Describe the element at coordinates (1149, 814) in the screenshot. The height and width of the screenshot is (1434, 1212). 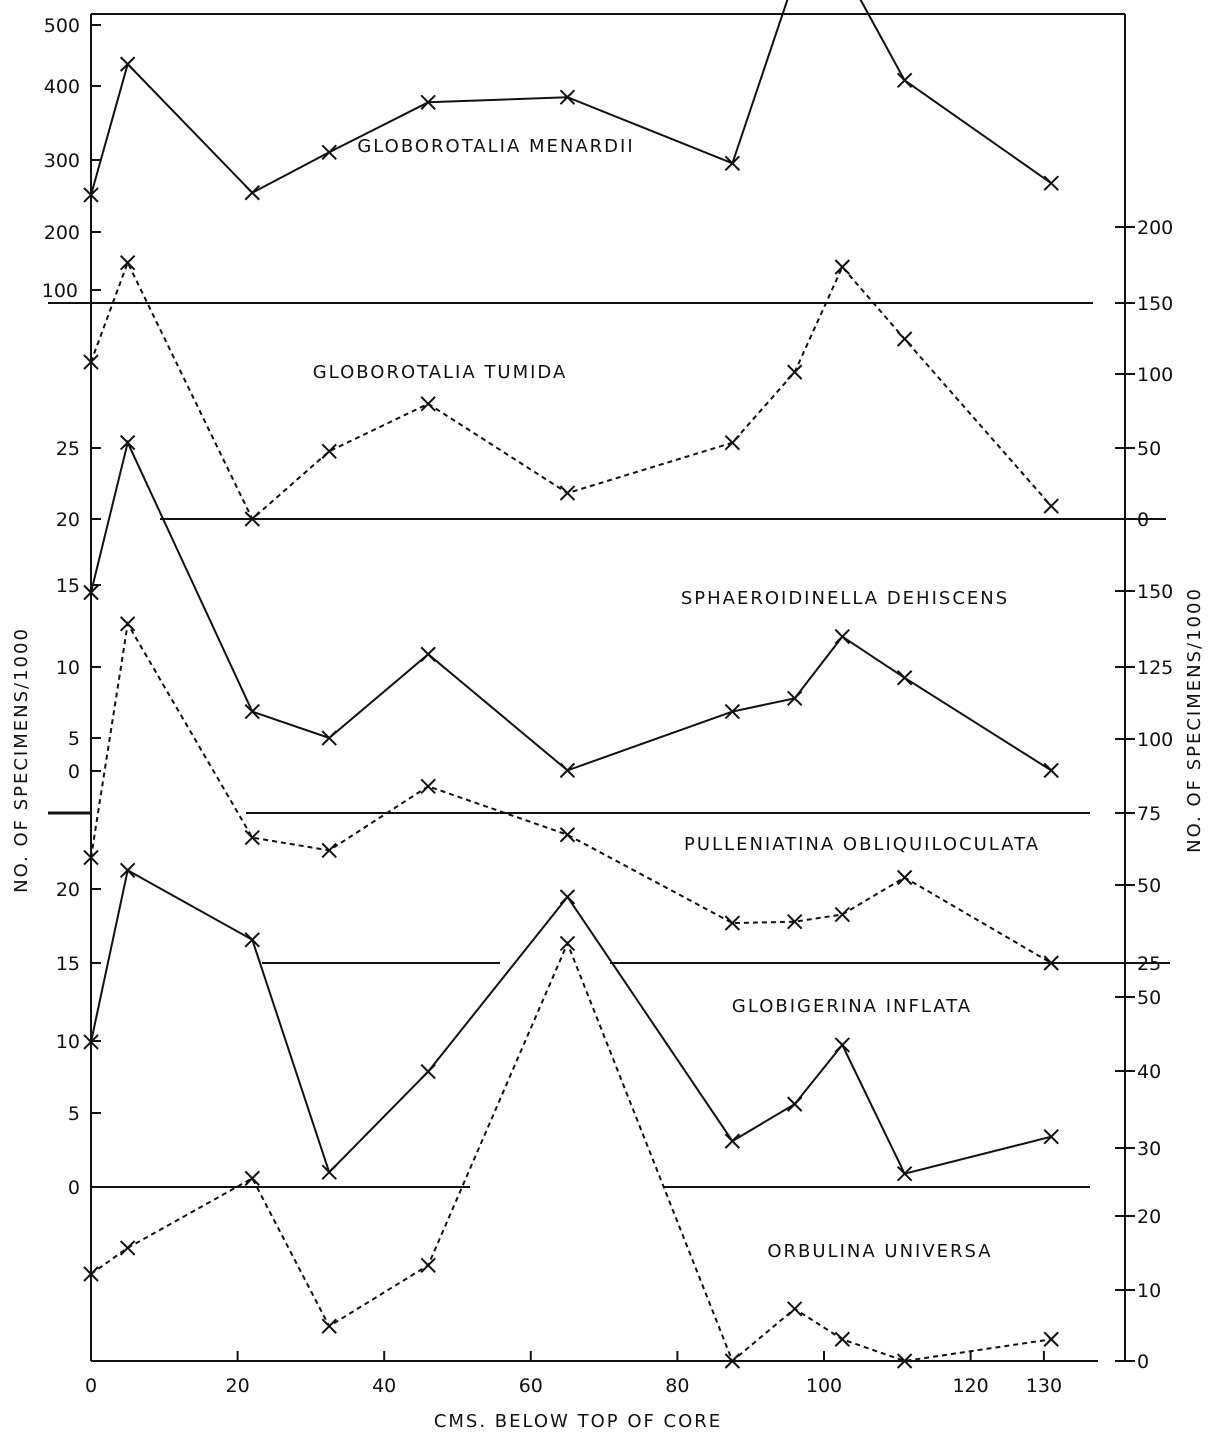
I see `right-tick-label: 75` at that location.